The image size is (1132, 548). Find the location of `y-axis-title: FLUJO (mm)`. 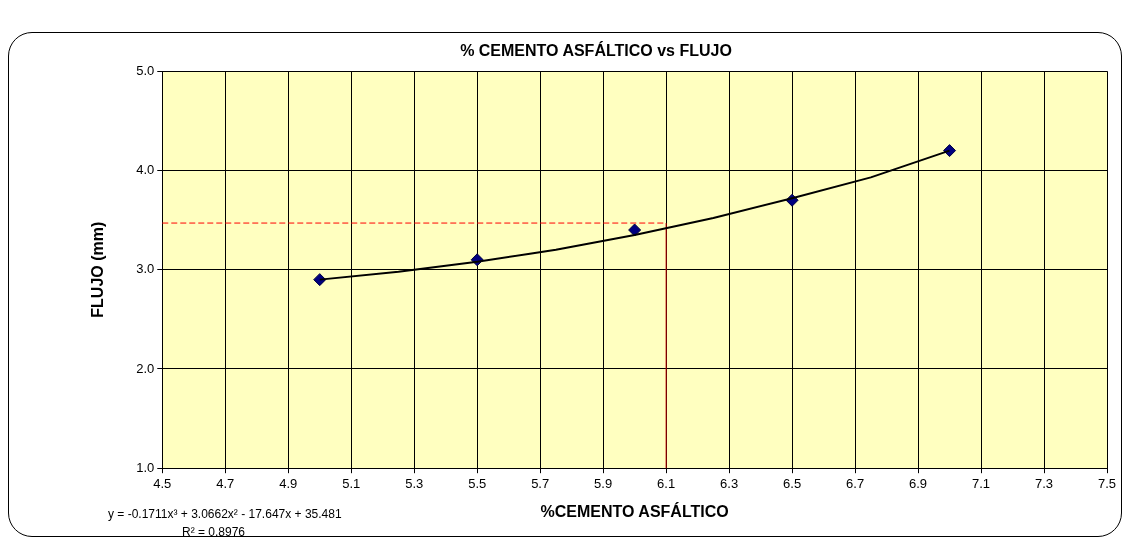

y-axis-title: FLUJO (mm) is located at coordinates (98, 269).